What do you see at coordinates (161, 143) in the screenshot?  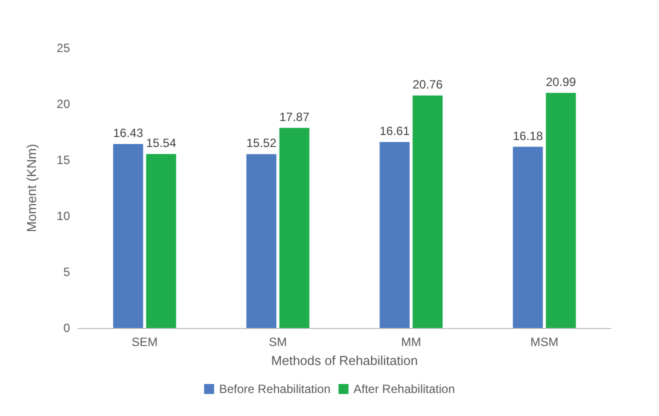 I see `data-label: 15.54` at bounding box center [161, 143].